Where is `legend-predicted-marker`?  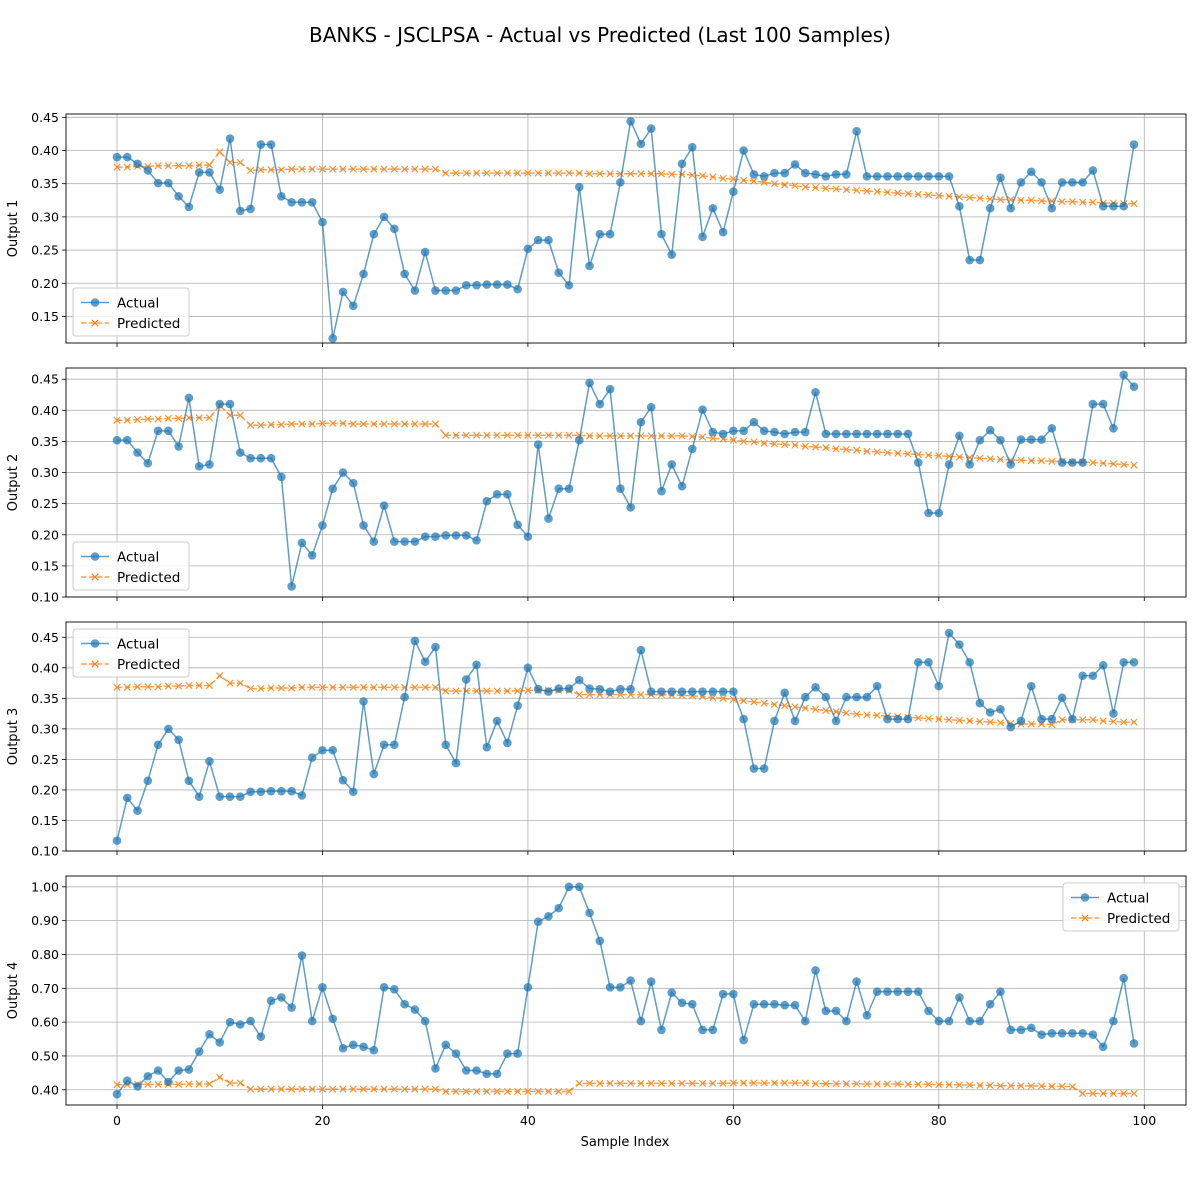
legend-predicted-marker is located at coordinates (95, 664).